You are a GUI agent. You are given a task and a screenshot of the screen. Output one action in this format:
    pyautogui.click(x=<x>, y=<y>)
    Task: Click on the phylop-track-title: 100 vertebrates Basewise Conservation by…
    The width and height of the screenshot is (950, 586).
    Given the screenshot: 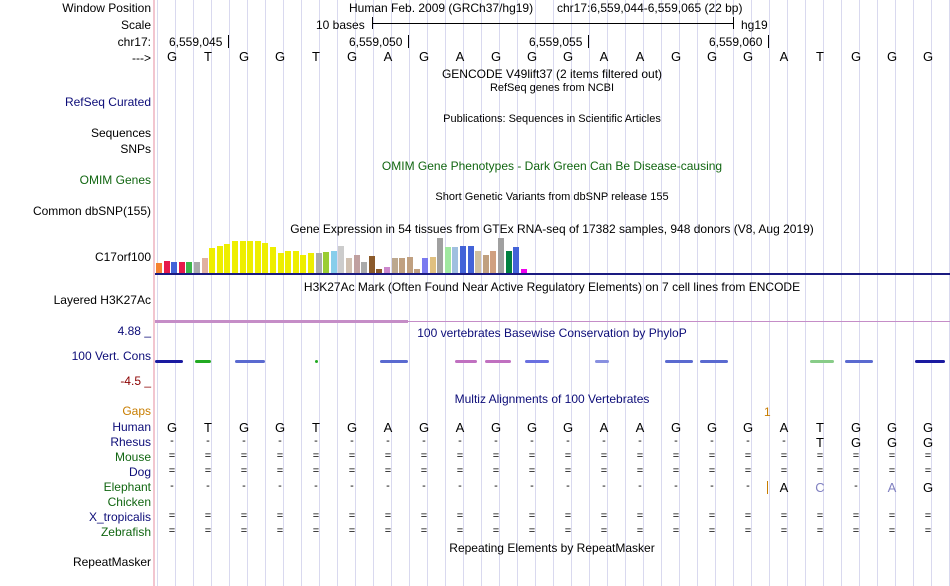 What is the action you would take?
    pyautogui.click(x=552, y=333)
    